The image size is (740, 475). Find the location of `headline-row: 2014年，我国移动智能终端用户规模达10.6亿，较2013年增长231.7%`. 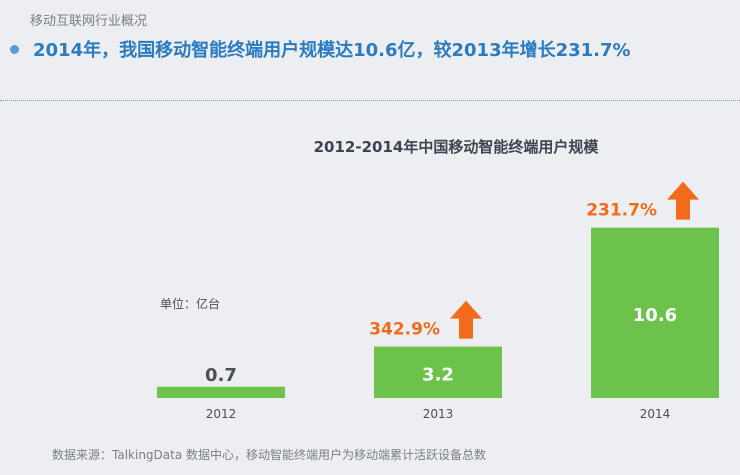

headline-row: 2014年，我国移动智能终端用户规模达10.6亿，较2013年增长231.7% is located at coordinates (320, 49).